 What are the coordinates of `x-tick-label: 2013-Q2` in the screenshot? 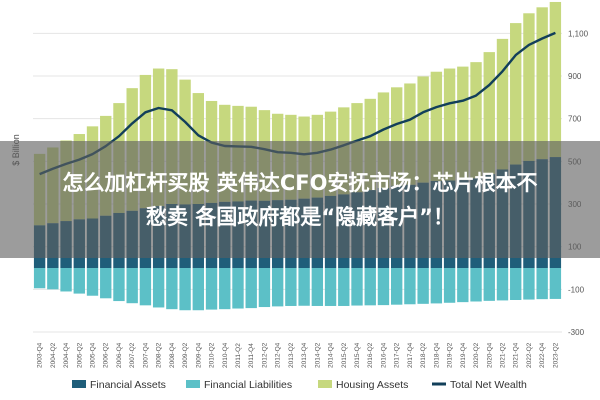 It's located at (291, 355).